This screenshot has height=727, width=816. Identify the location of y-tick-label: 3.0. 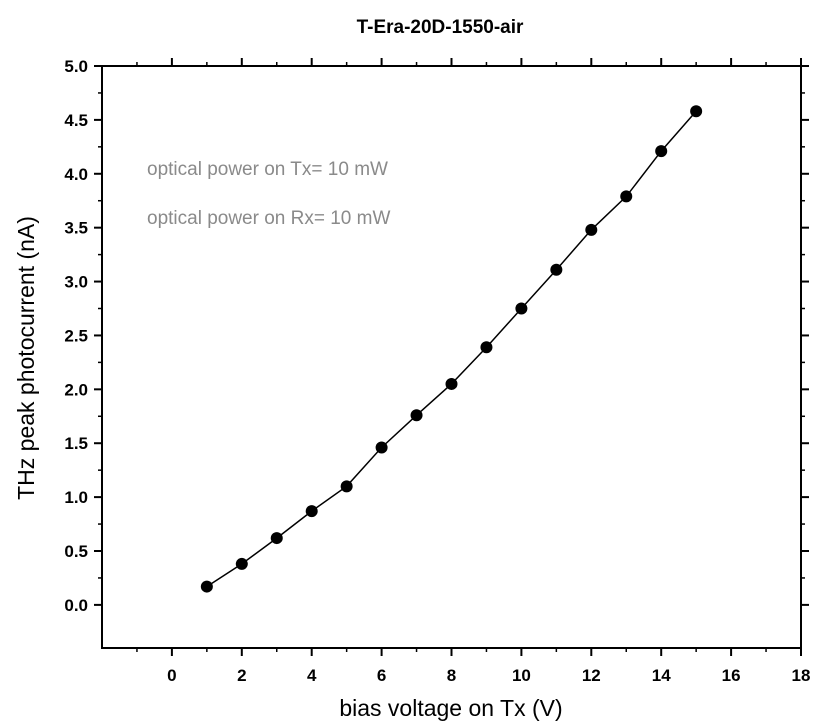
(76, 282).